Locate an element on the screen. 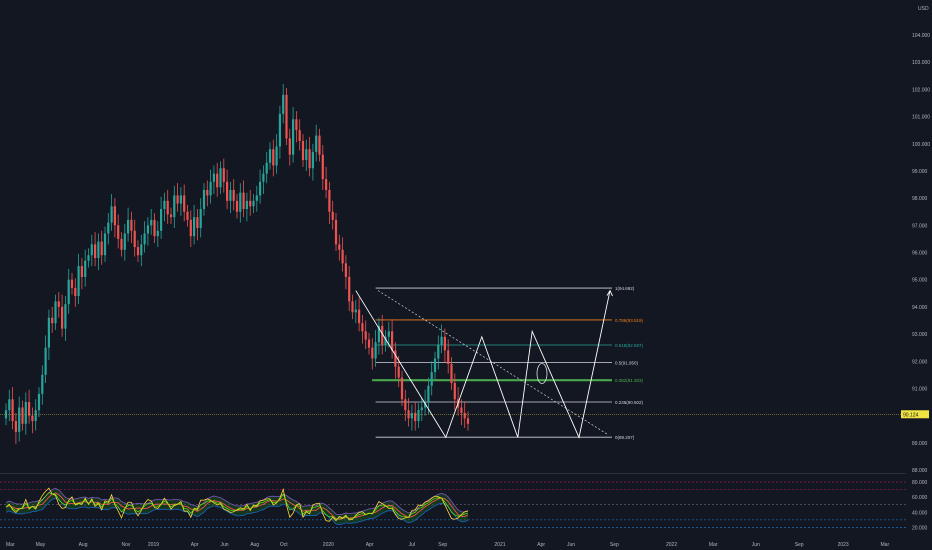 The width and height of the screenshot is (932, 550). price-tick-label: 89.000 is located at coordinates (920, 444).